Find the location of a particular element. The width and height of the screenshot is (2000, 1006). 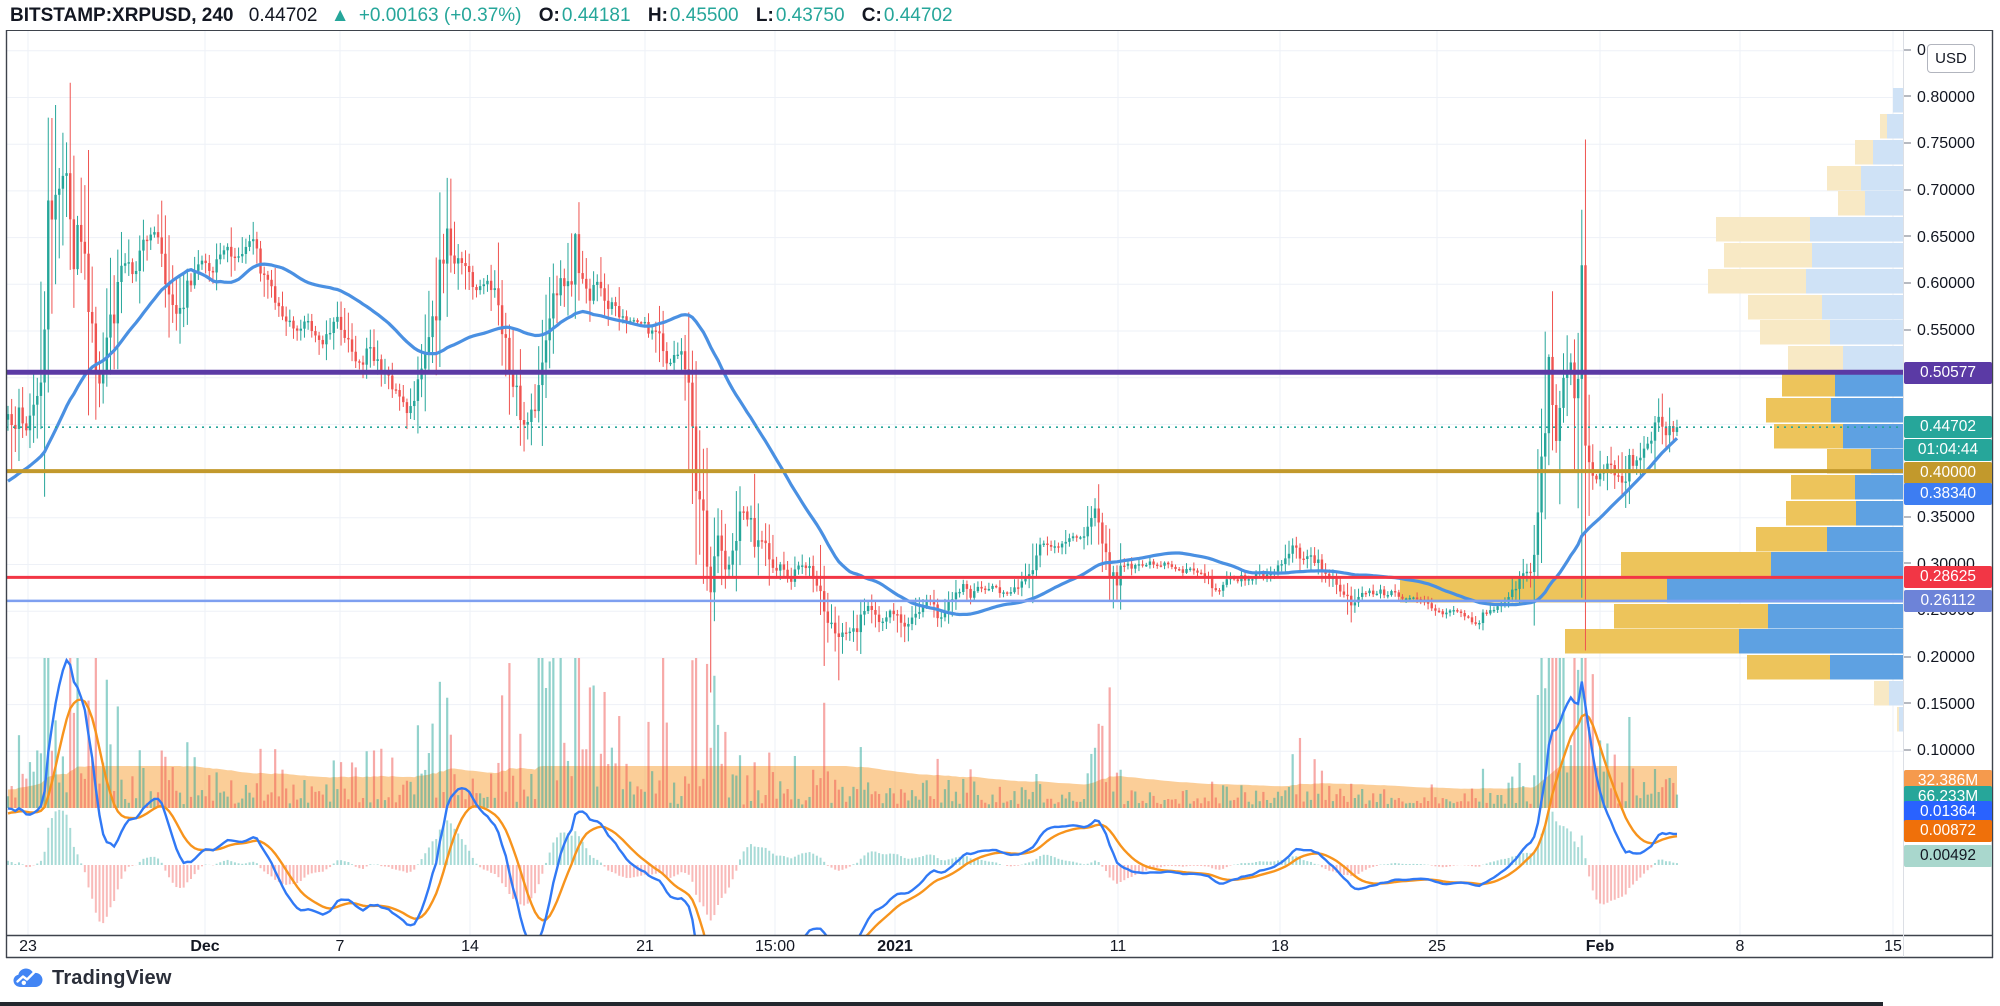

macd-histogram is located at coordinates (842, 866).